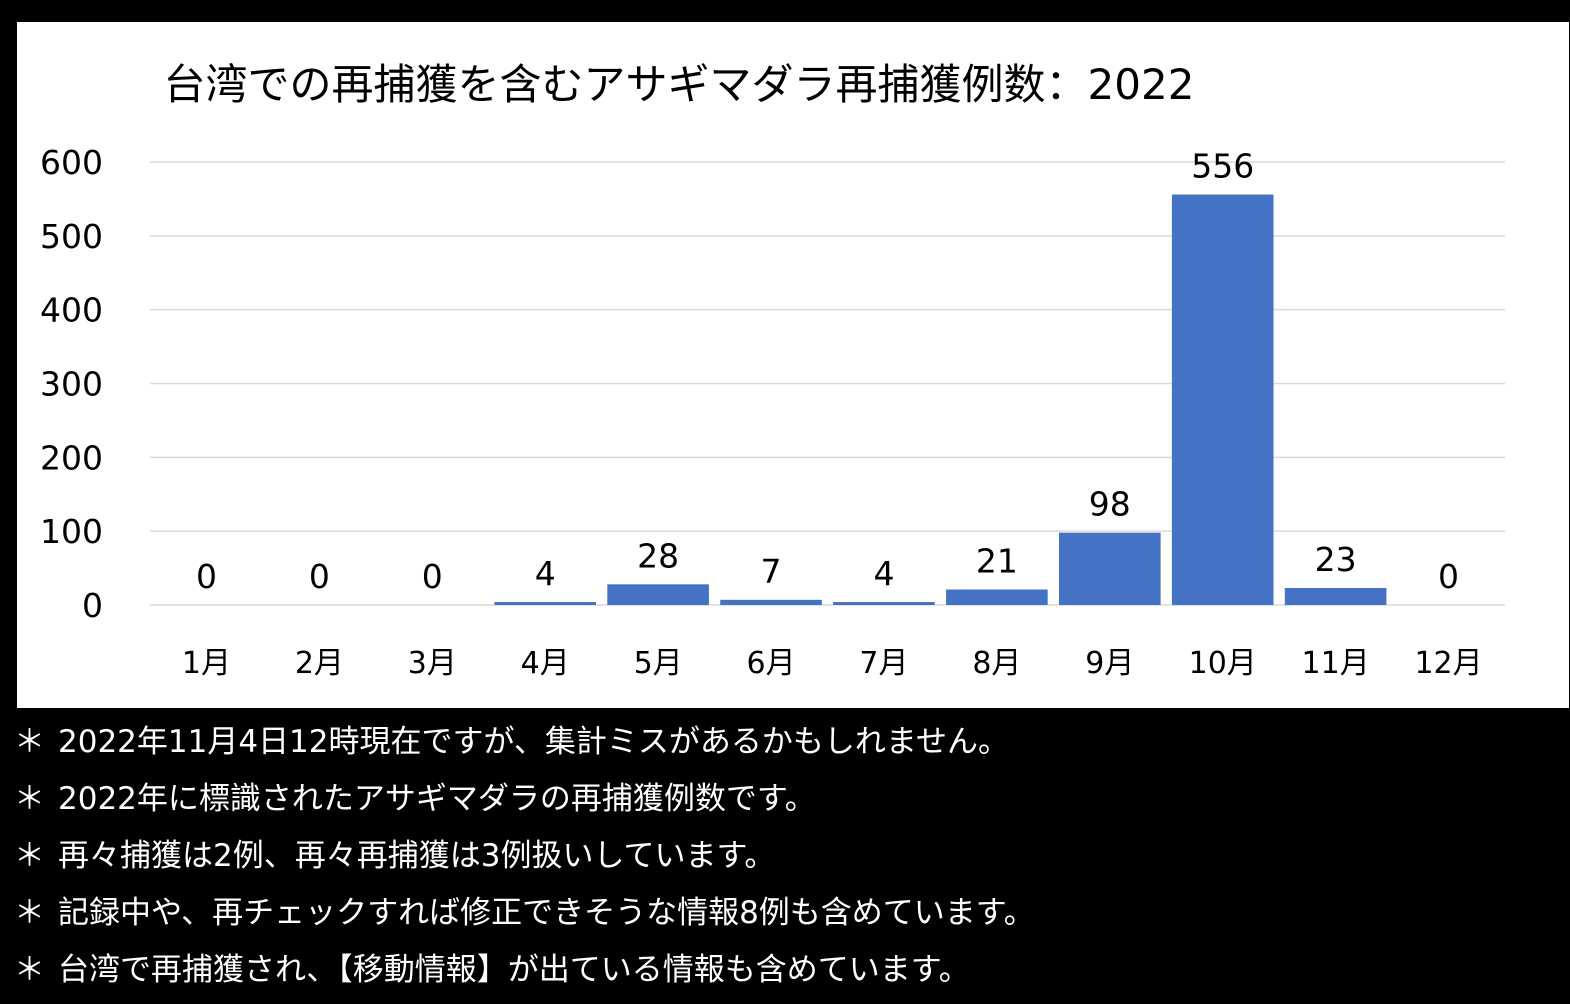 The width and height of the screenshot is (1570, 1004). What do you see at coordinates (1448, 663) in the screenshot?
I see `x-category-label: 12月` at bounding box center [1448, 663].